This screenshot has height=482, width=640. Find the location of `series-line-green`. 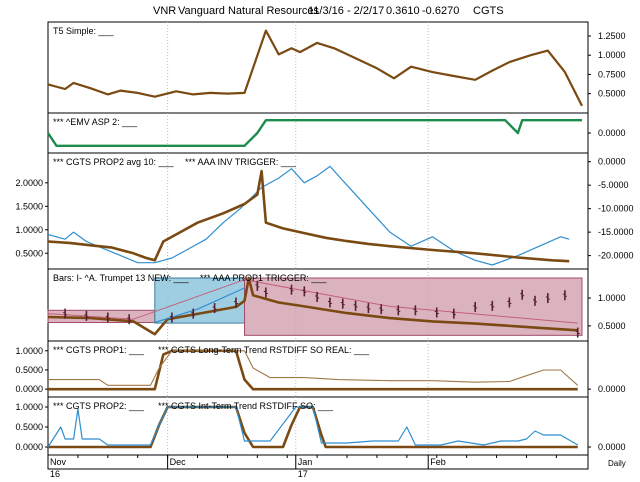

series-line-green is located at coordinates (314, 133).